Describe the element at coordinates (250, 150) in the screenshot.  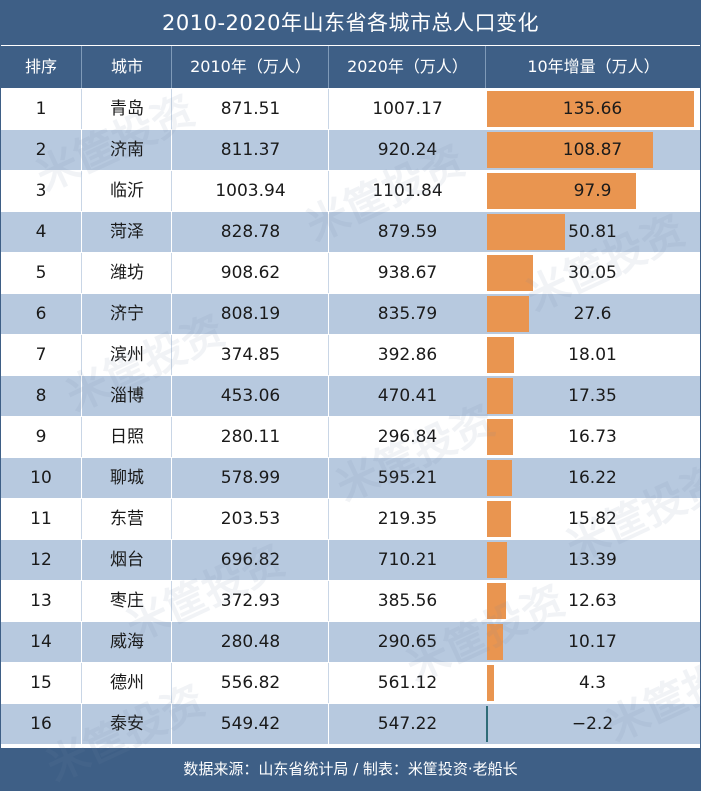
I see `population-2010-cell: 811.37` at that location.